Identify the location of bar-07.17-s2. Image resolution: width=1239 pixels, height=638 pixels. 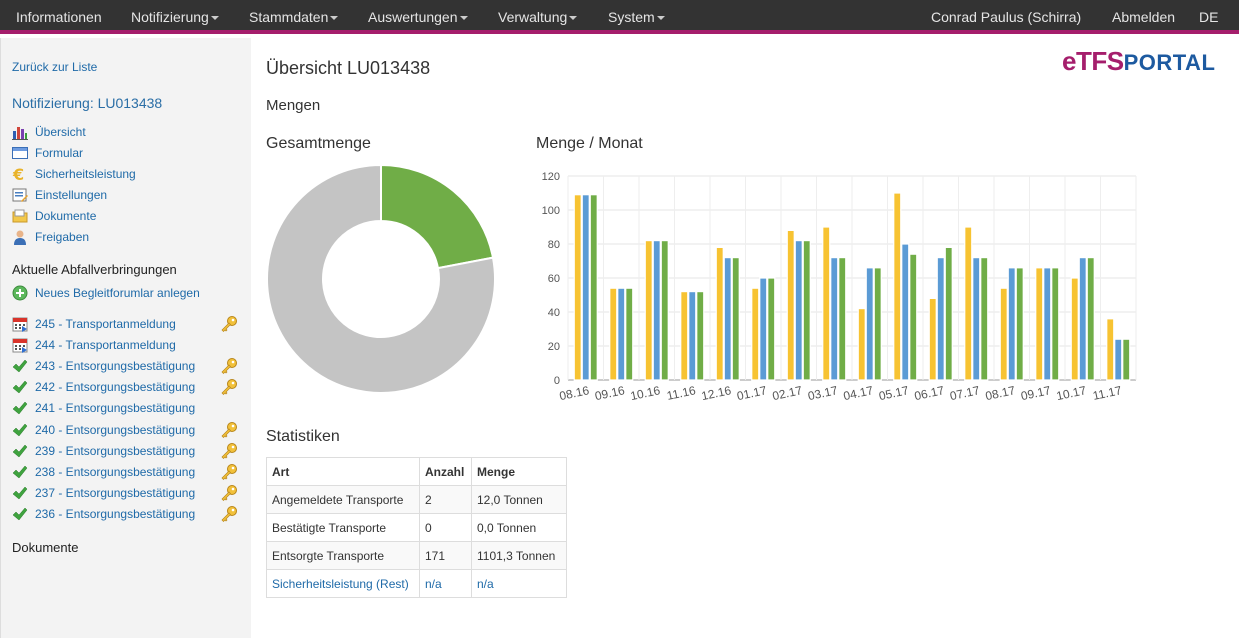
(984, 318).